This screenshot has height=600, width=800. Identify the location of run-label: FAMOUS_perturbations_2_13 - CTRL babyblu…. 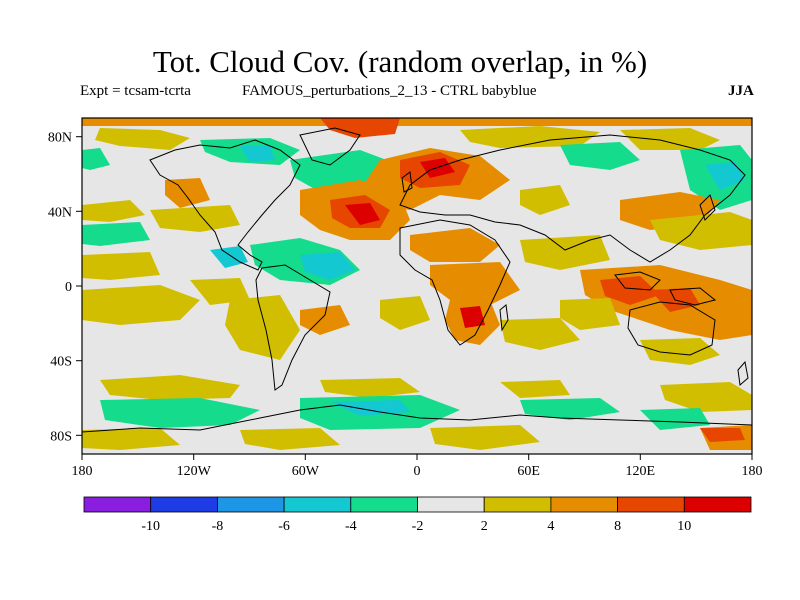
(389, 91).